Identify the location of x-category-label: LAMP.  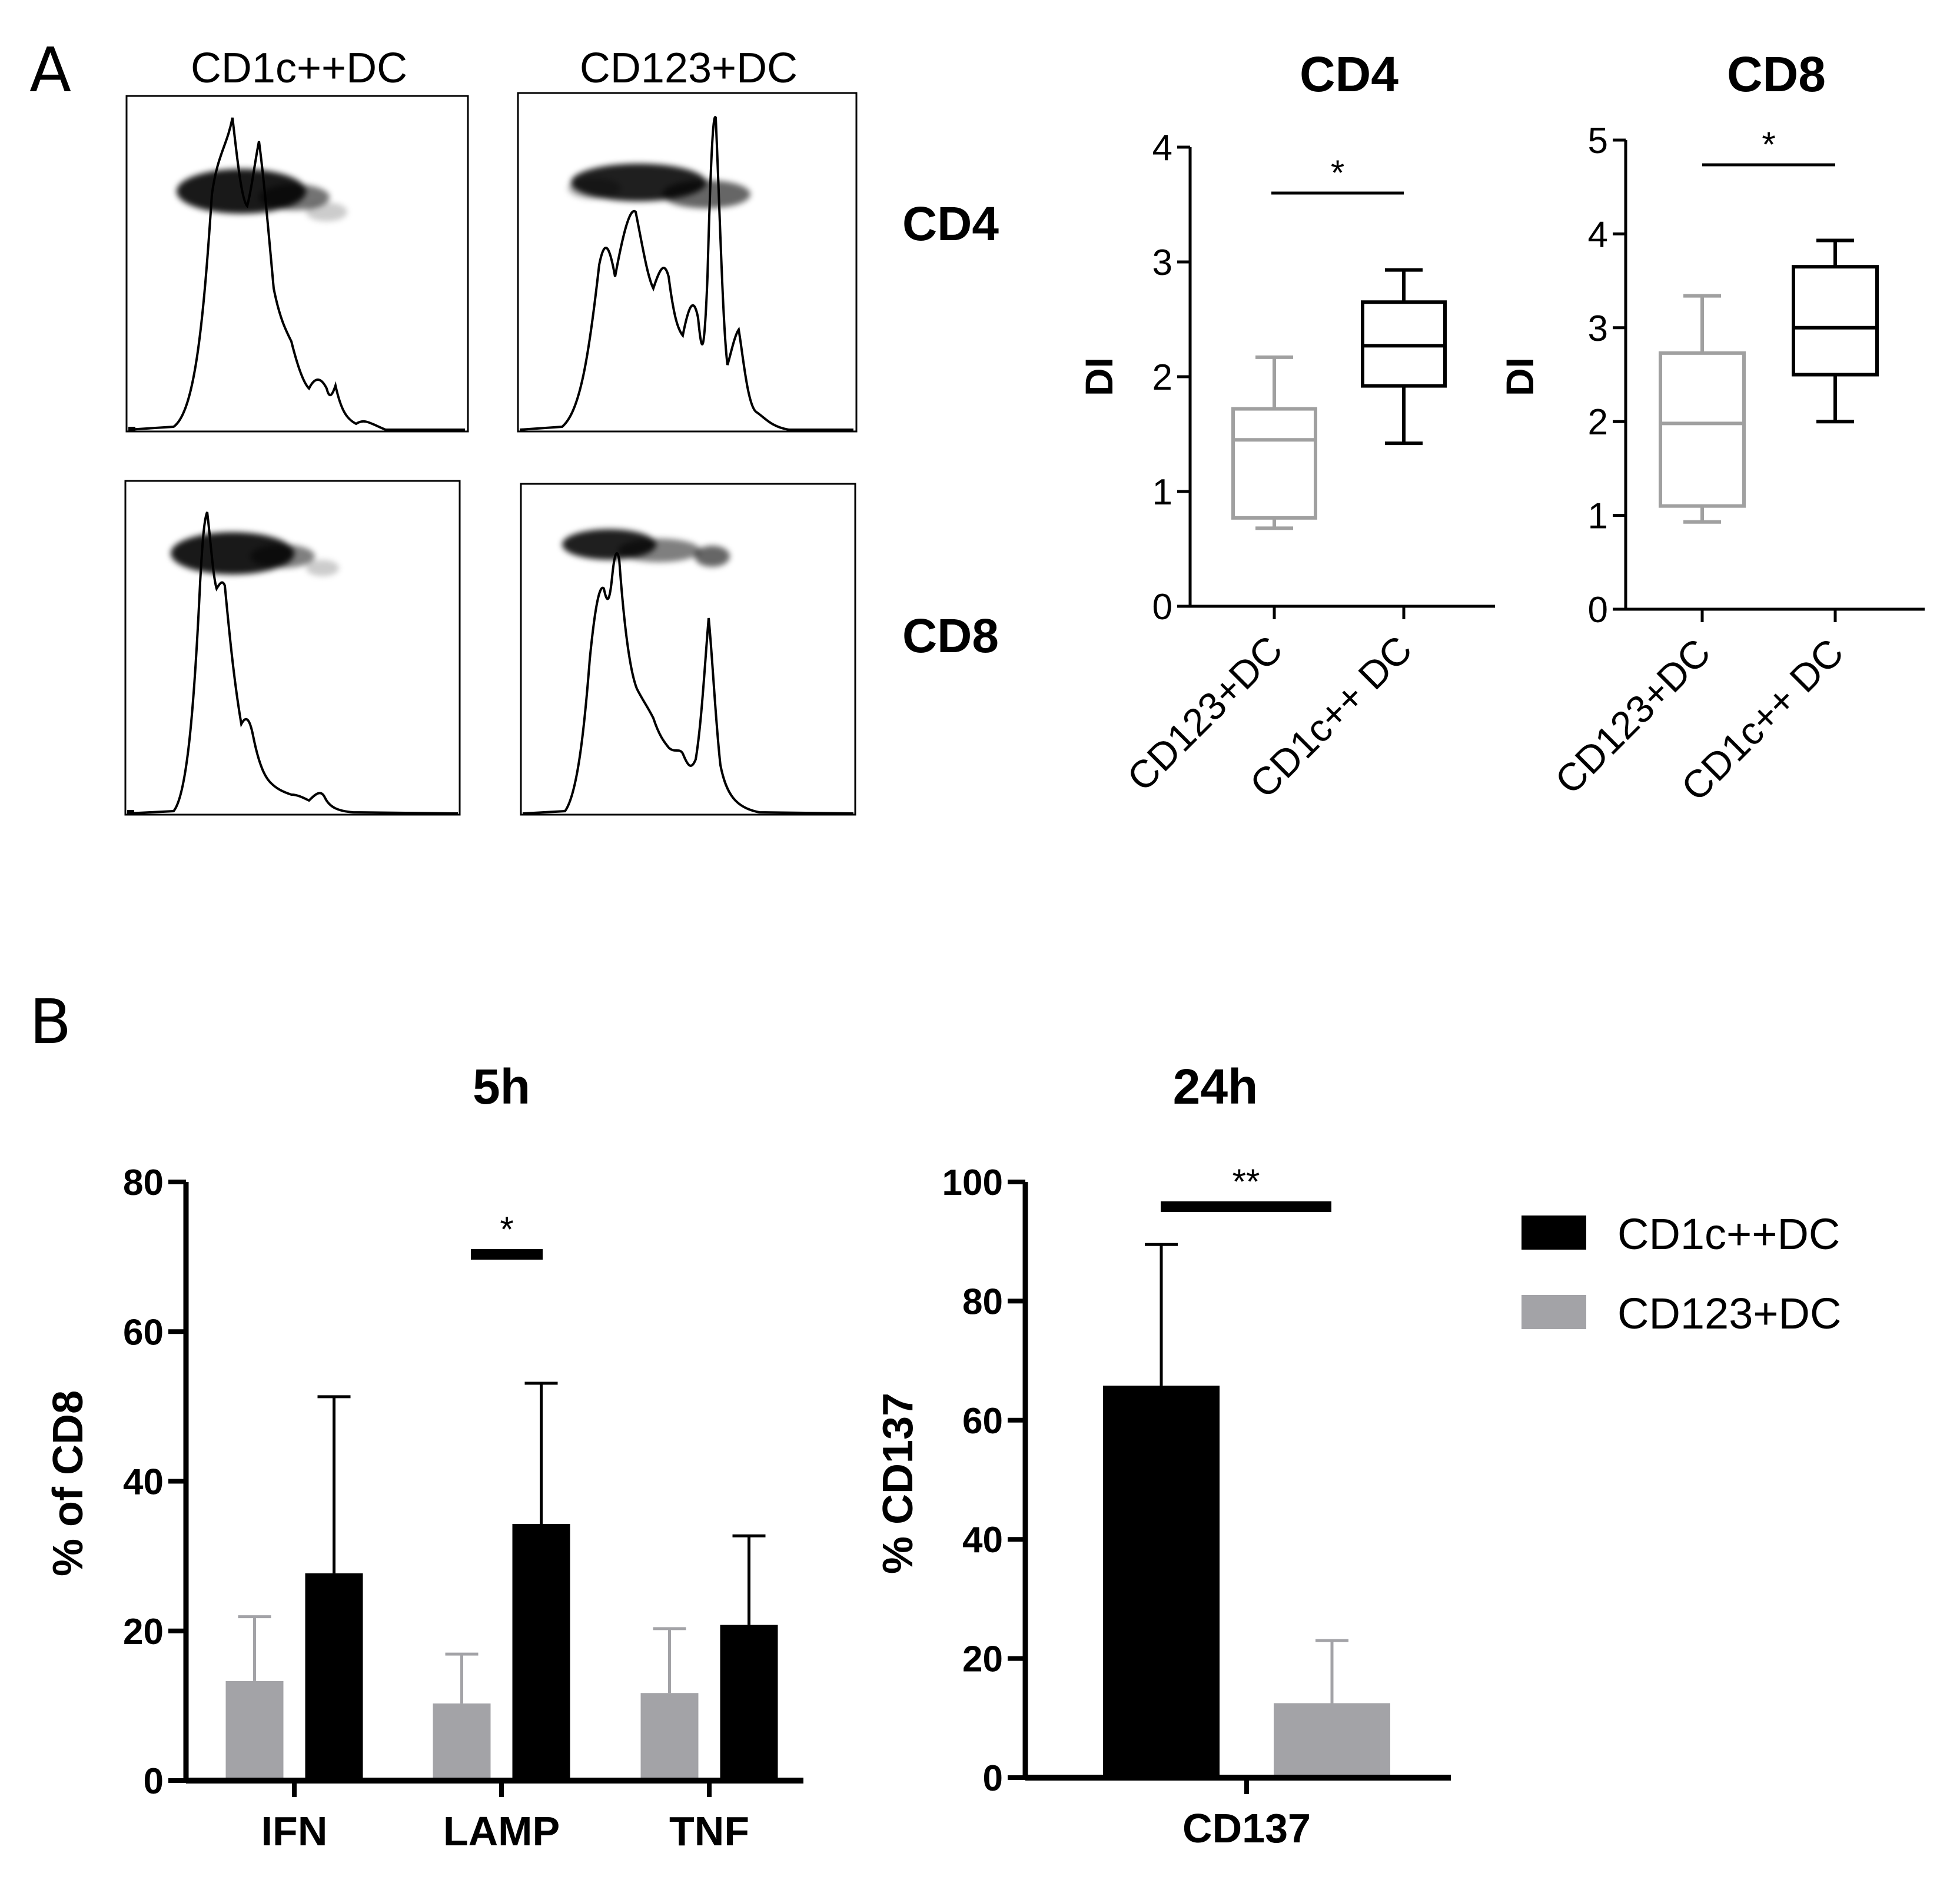
(501, 1831).